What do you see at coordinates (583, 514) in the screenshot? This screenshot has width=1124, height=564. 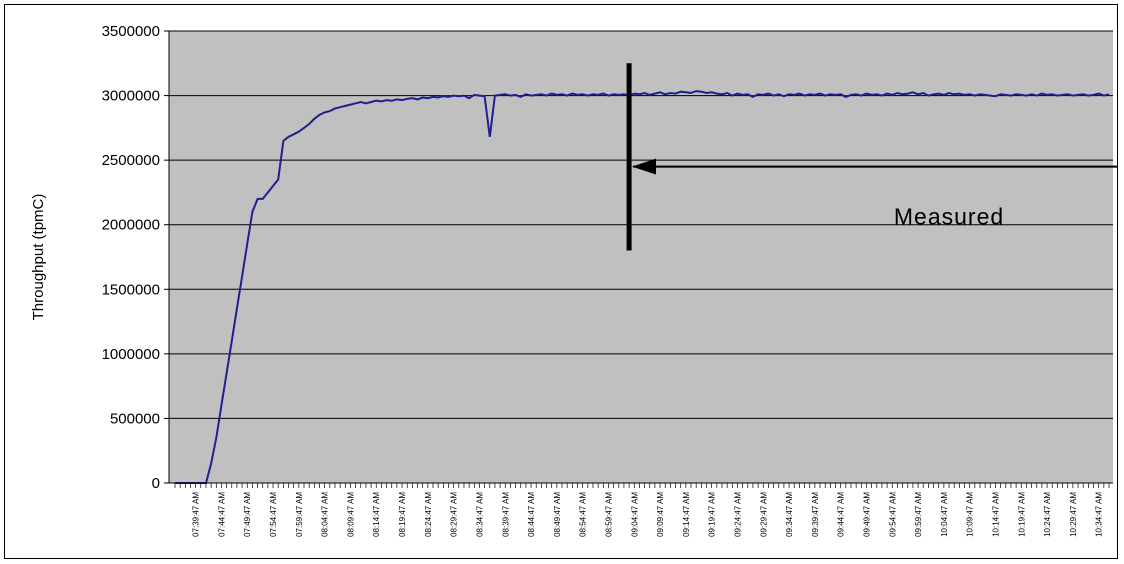 I see `x-tick-label: 08:54:47 AM` at bounding box center [583, 514].